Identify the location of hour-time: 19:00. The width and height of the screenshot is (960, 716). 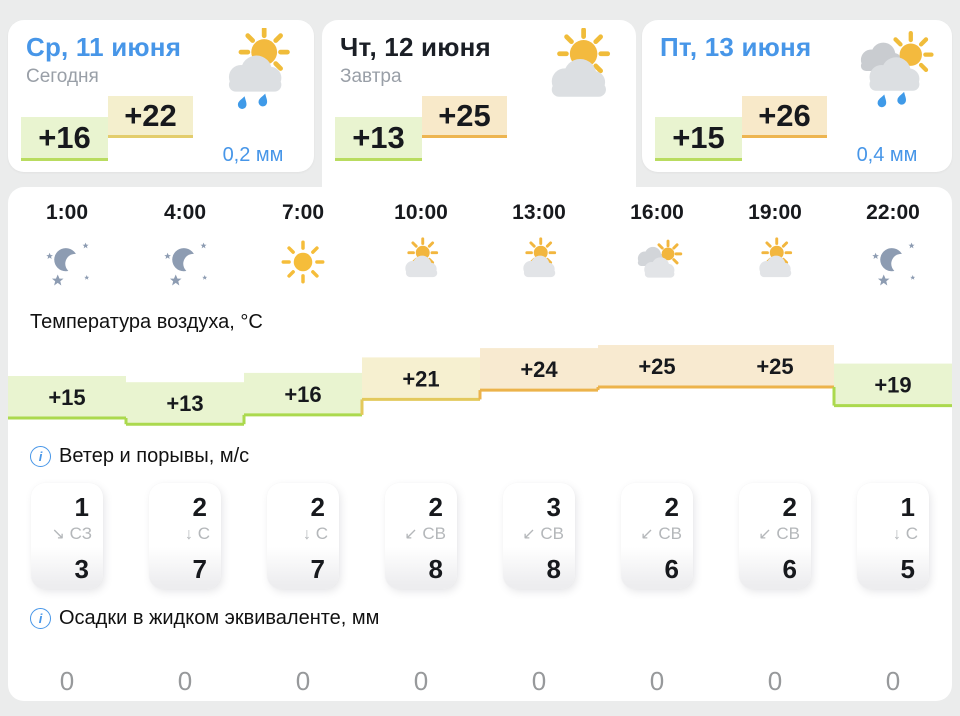
(775, 212).